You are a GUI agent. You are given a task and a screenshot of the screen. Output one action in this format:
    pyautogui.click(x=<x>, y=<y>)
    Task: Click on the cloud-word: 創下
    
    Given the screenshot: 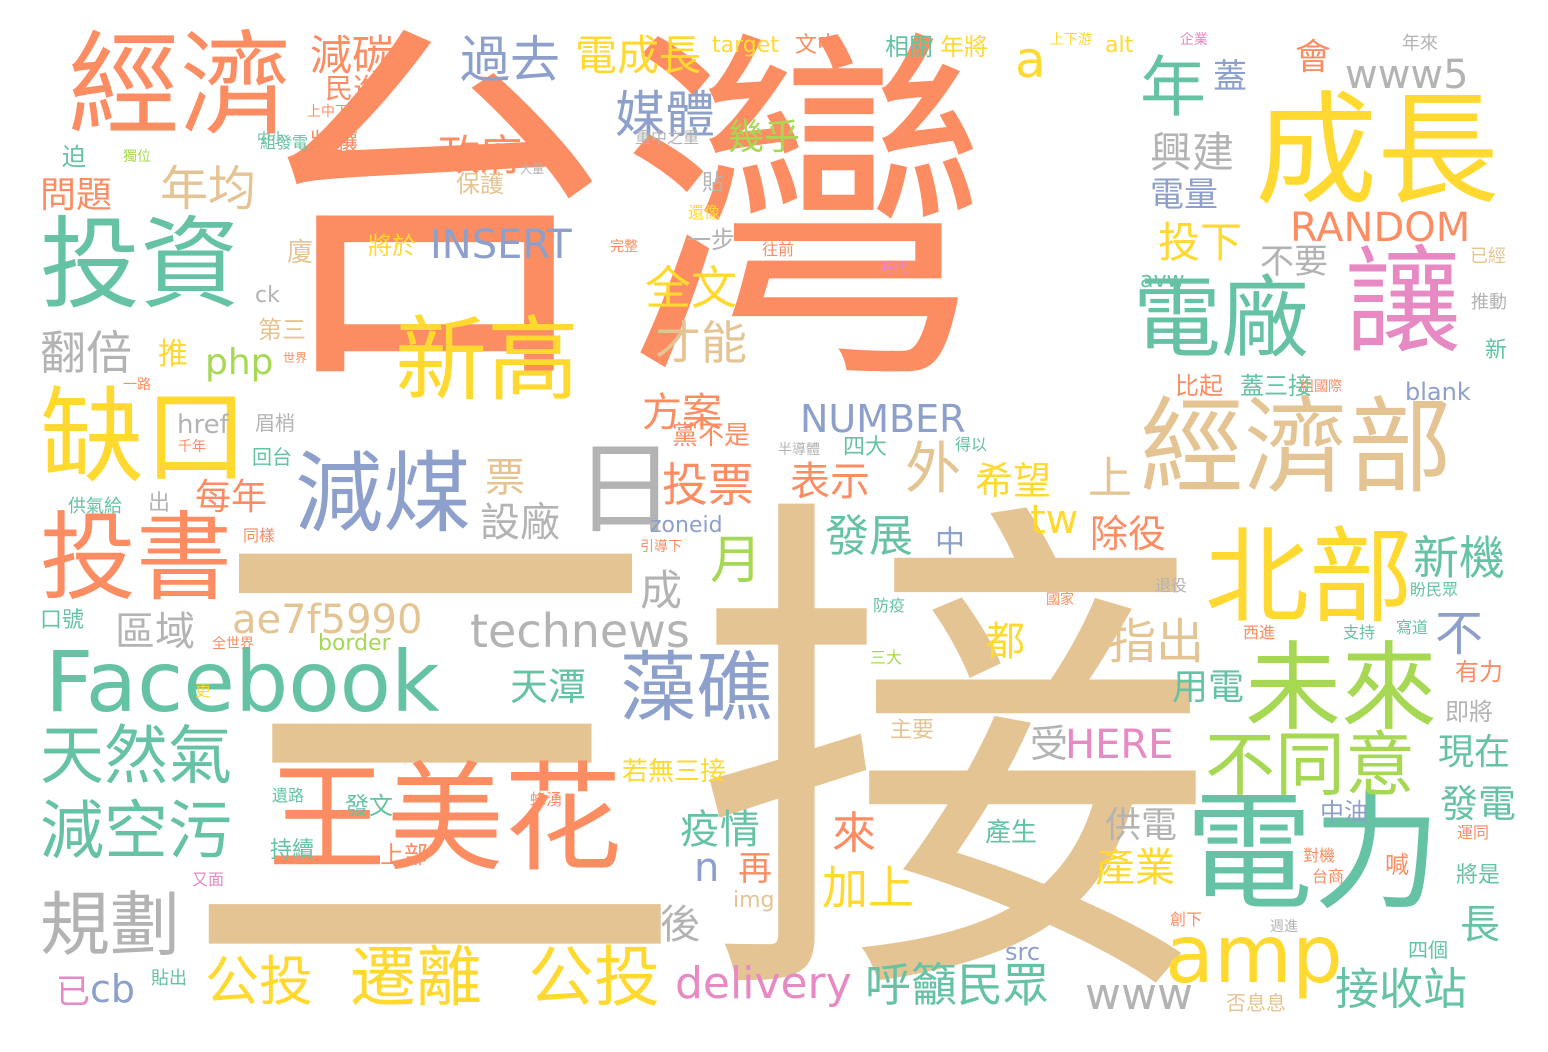 What is the action you would take?
    pyautogui.click(x=1186, y=919)
    